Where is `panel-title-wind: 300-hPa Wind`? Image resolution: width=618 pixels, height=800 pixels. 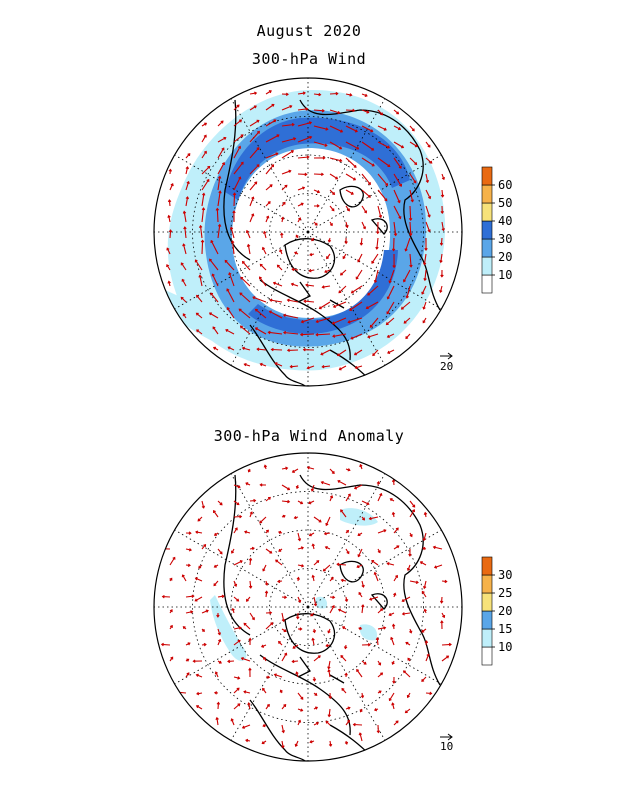
panel-title-wind: 300-hPa Wind is located at coordinates (309, 59).